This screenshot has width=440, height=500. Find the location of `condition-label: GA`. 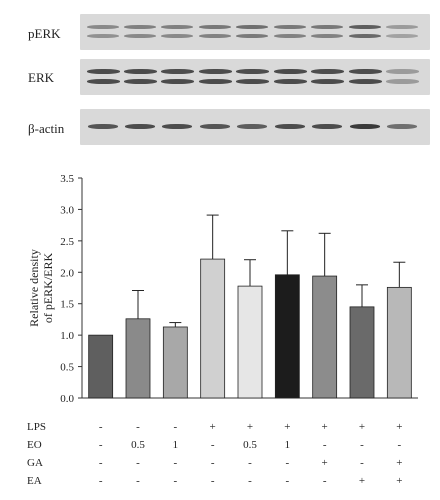

condition-label: GA is located at coordinates (35, 463).